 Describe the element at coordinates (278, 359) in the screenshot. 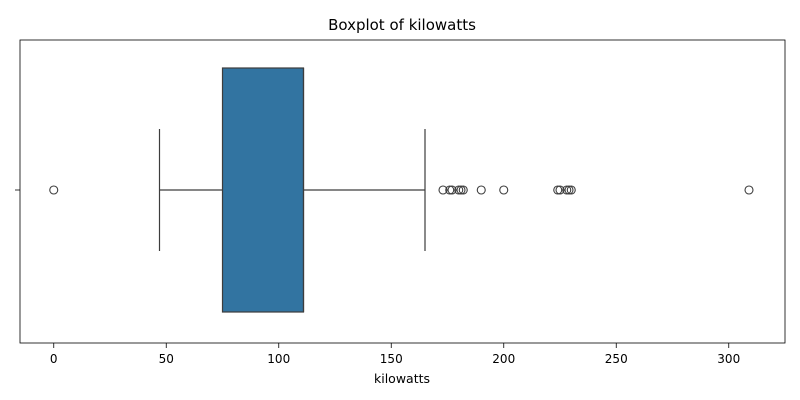

I see `x-tick-label: 100` at that location.